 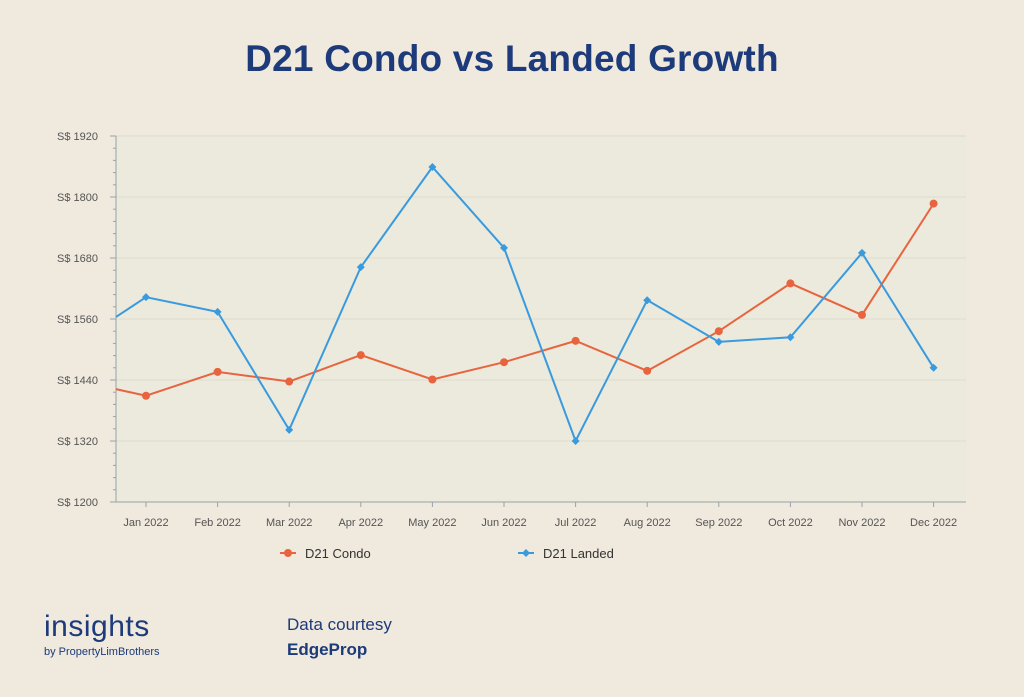 What do you see at coordinates (77, 503) in the screenshot?
I see `y-tick-label: S$ 1200` at bounding box center [77, 503].